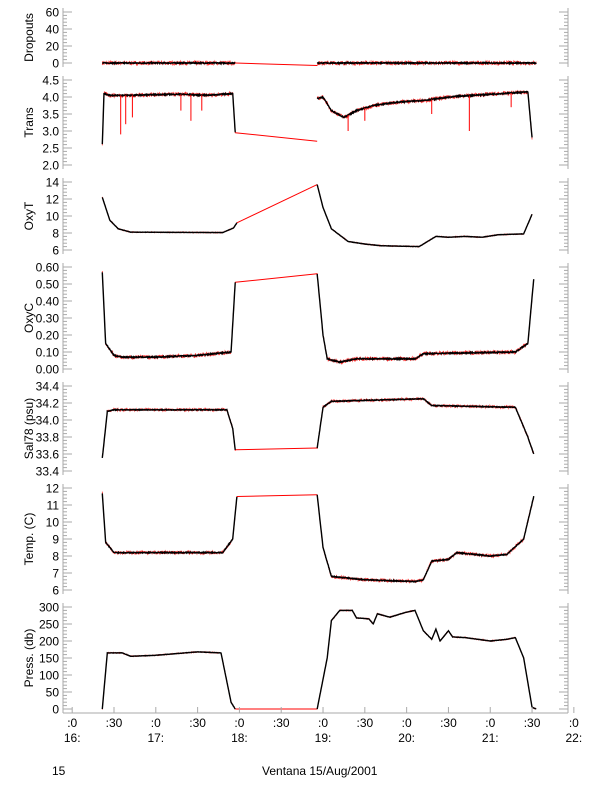 The image size is (612, 785). Describe the element at coordinates (50, 132) in the screenshot. I see `y-tick-label: 3.0` at that location.